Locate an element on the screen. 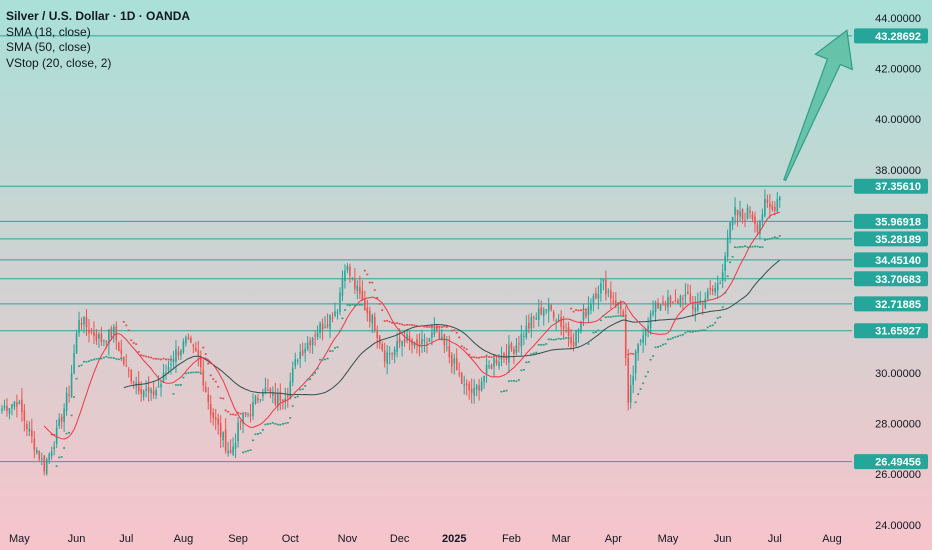 The height and width of the screenshot is (550, 932). level-price-label: 34.45140 is located at coordinates (898, 261).